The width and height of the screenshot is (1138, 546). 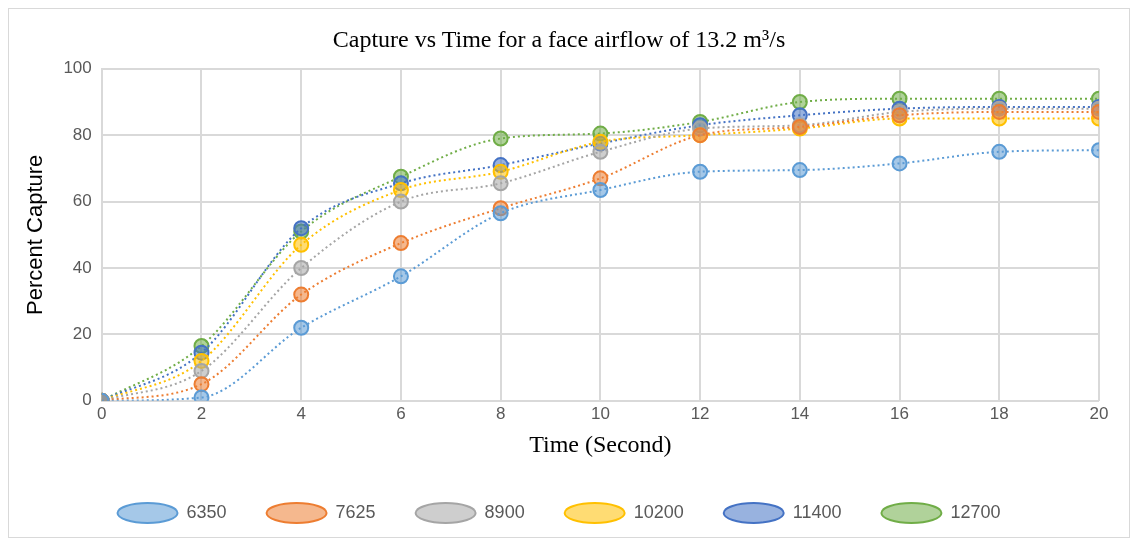 I want to click on y-tick-label: 80, so click(x=82, y=134).